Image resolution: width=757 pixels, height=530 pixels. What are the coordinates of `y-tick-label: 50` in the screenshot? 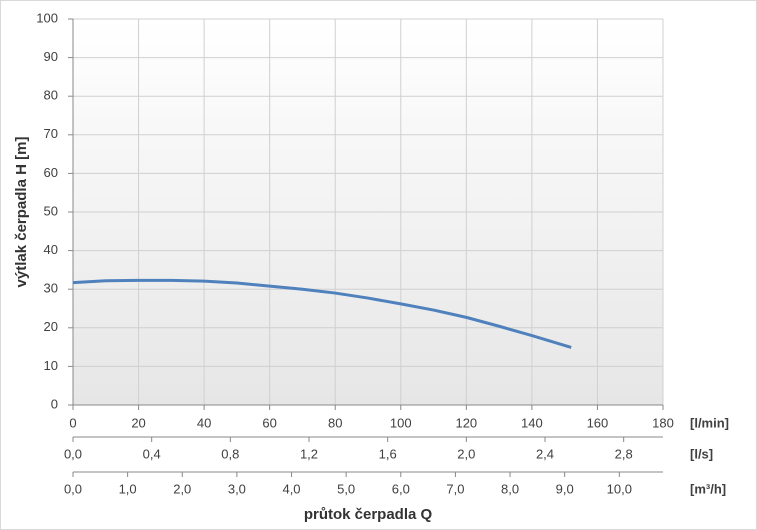 It's located at (51, 210).